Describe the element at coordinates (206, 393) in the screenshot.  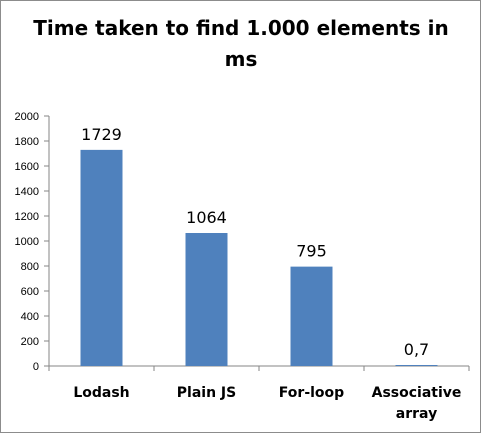
I see `x-tick-label: Plain JS` at that location.